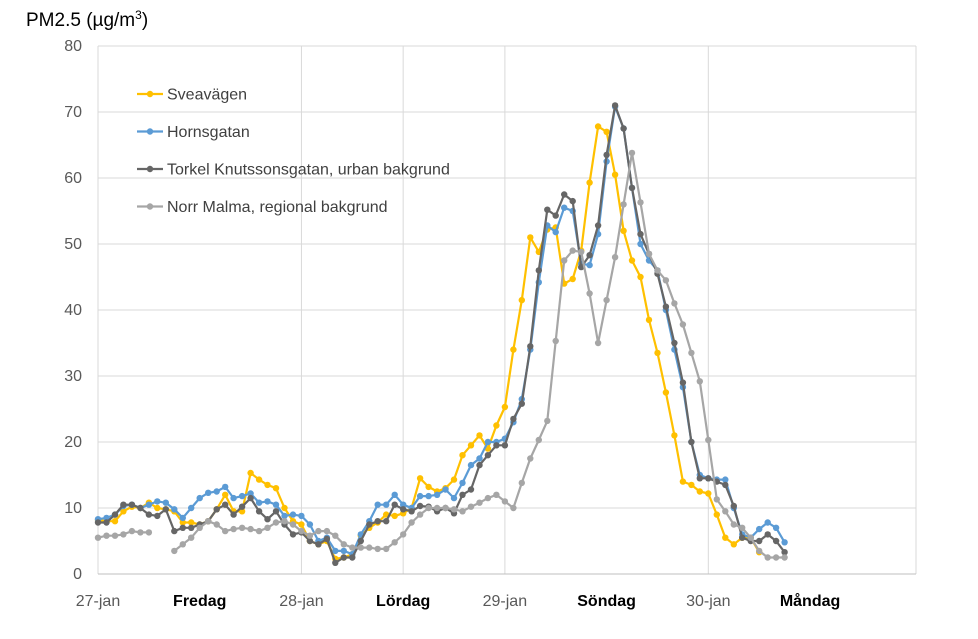 The height and width of the screenshot is (639, 978). What do you see at coordinates (73, 508) in the screenshot?
I see `y-tick-label: 10` at bounding box center [73, 508].